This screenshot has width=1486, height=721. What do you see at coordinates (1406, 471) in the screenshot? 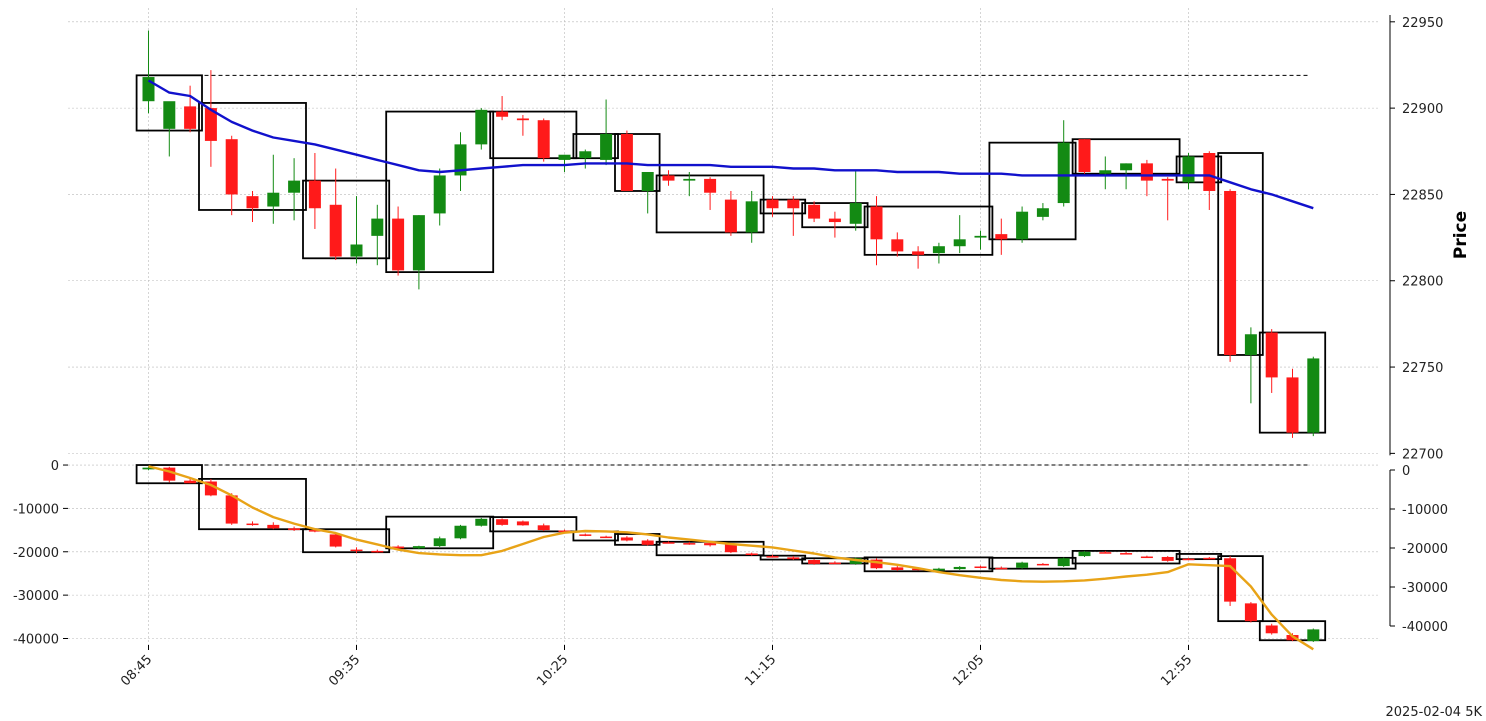
I see `cum-right-tick-label: 0` at bounding box center [1406, 471].